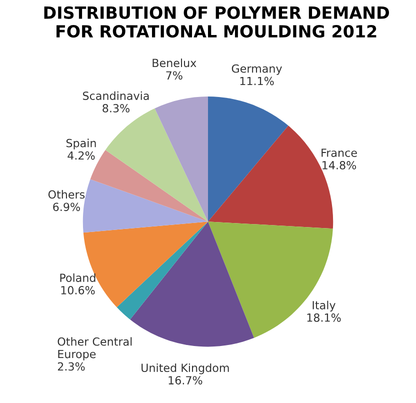  What do you see at coordinates (174, 75) in the screenshot?
I see `data-label: 7%` at bounding box center [174, 75].